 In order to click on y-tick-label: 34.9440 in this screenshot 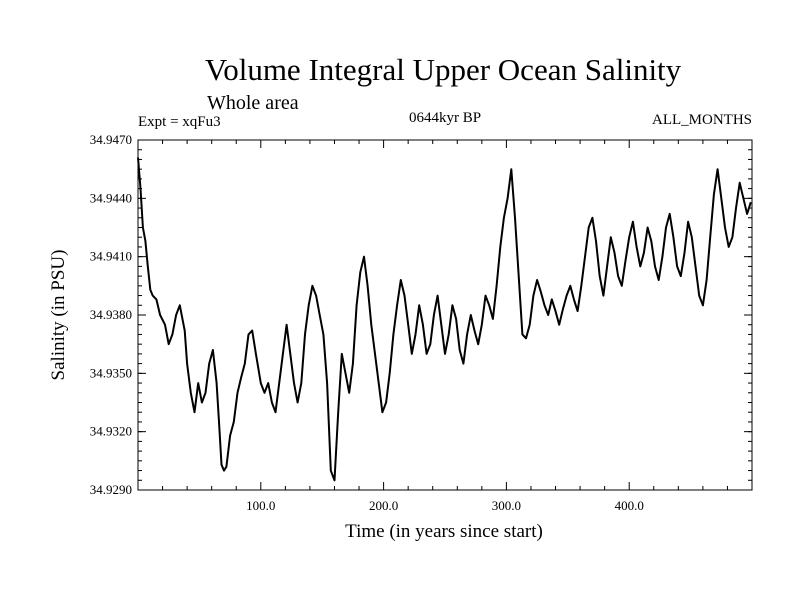, I will do `click(111, 197)`.